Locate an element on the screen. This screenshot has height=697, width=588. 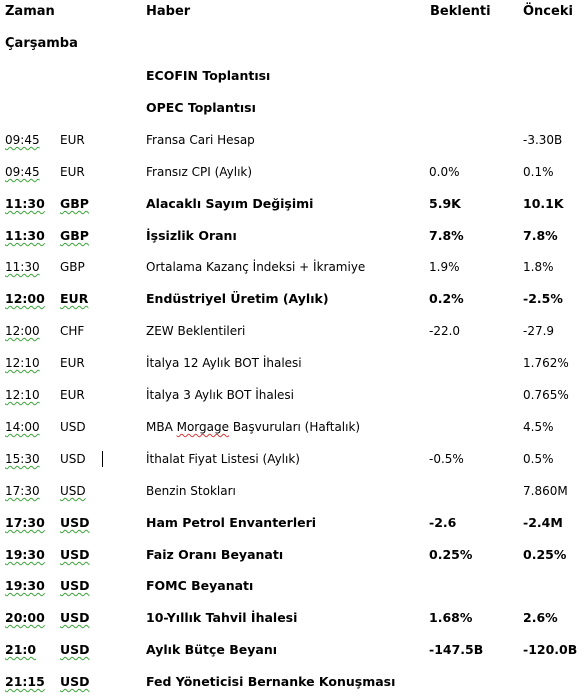
event-title: İtalya 12 Aylık BOT İhalesi is located at coordinates (224, 363).